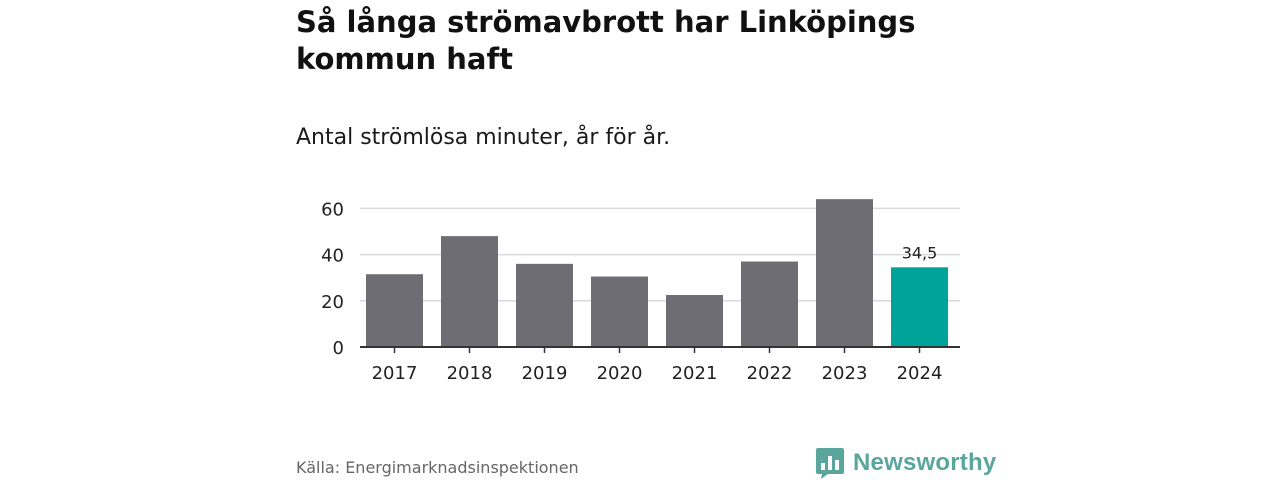 The image size is (1280, 480). Describe the element at coordinates (483, 137) in the screenshot. I see `chart-subtitle: Antal strömlösa minuter, år för år.` at that location.